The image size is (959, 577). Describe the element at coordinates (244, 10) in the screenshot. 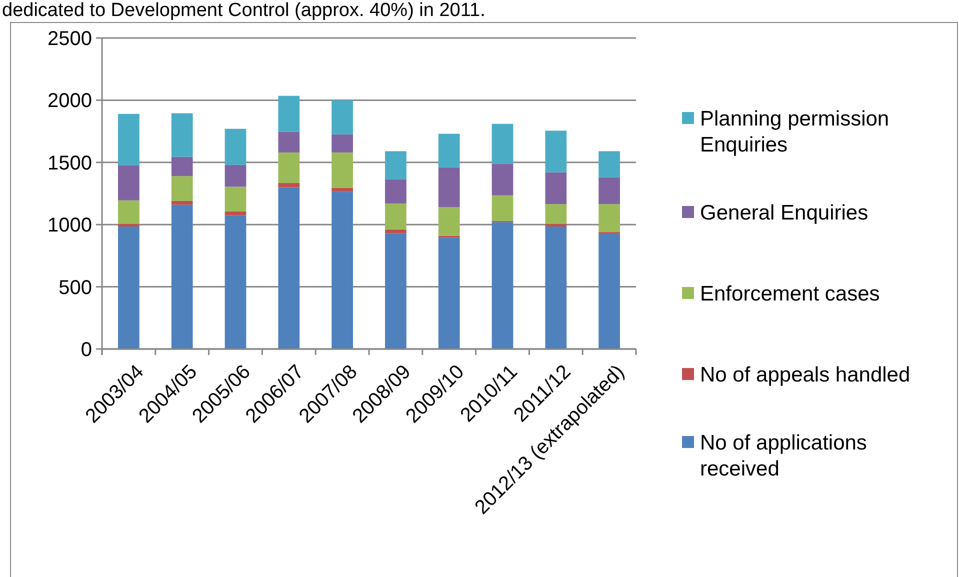

I see `text: dedicated to Development Control (approx. 40%) in 2011.` at that location.